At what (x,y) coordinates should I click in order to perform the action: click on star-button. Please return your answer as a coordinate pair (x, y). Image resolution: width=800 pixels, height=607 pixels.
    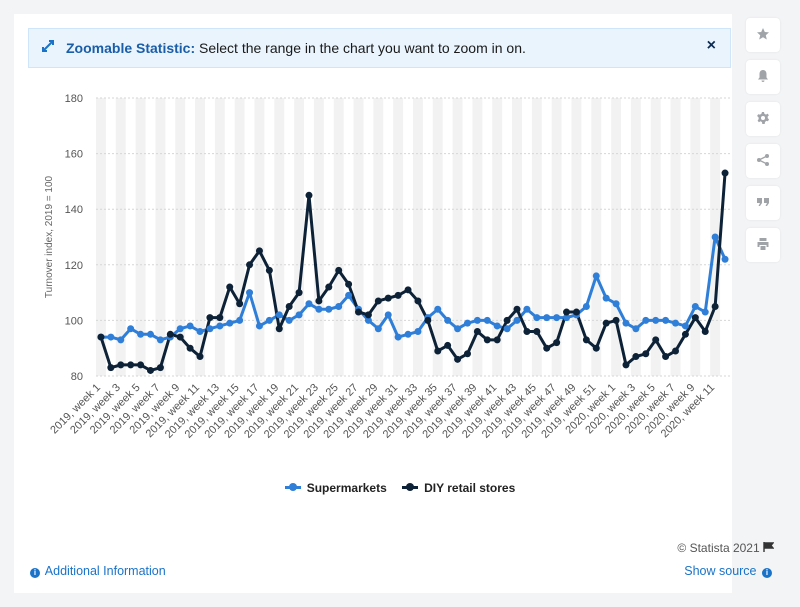
    Looking at the image, I should click on (763, 35).